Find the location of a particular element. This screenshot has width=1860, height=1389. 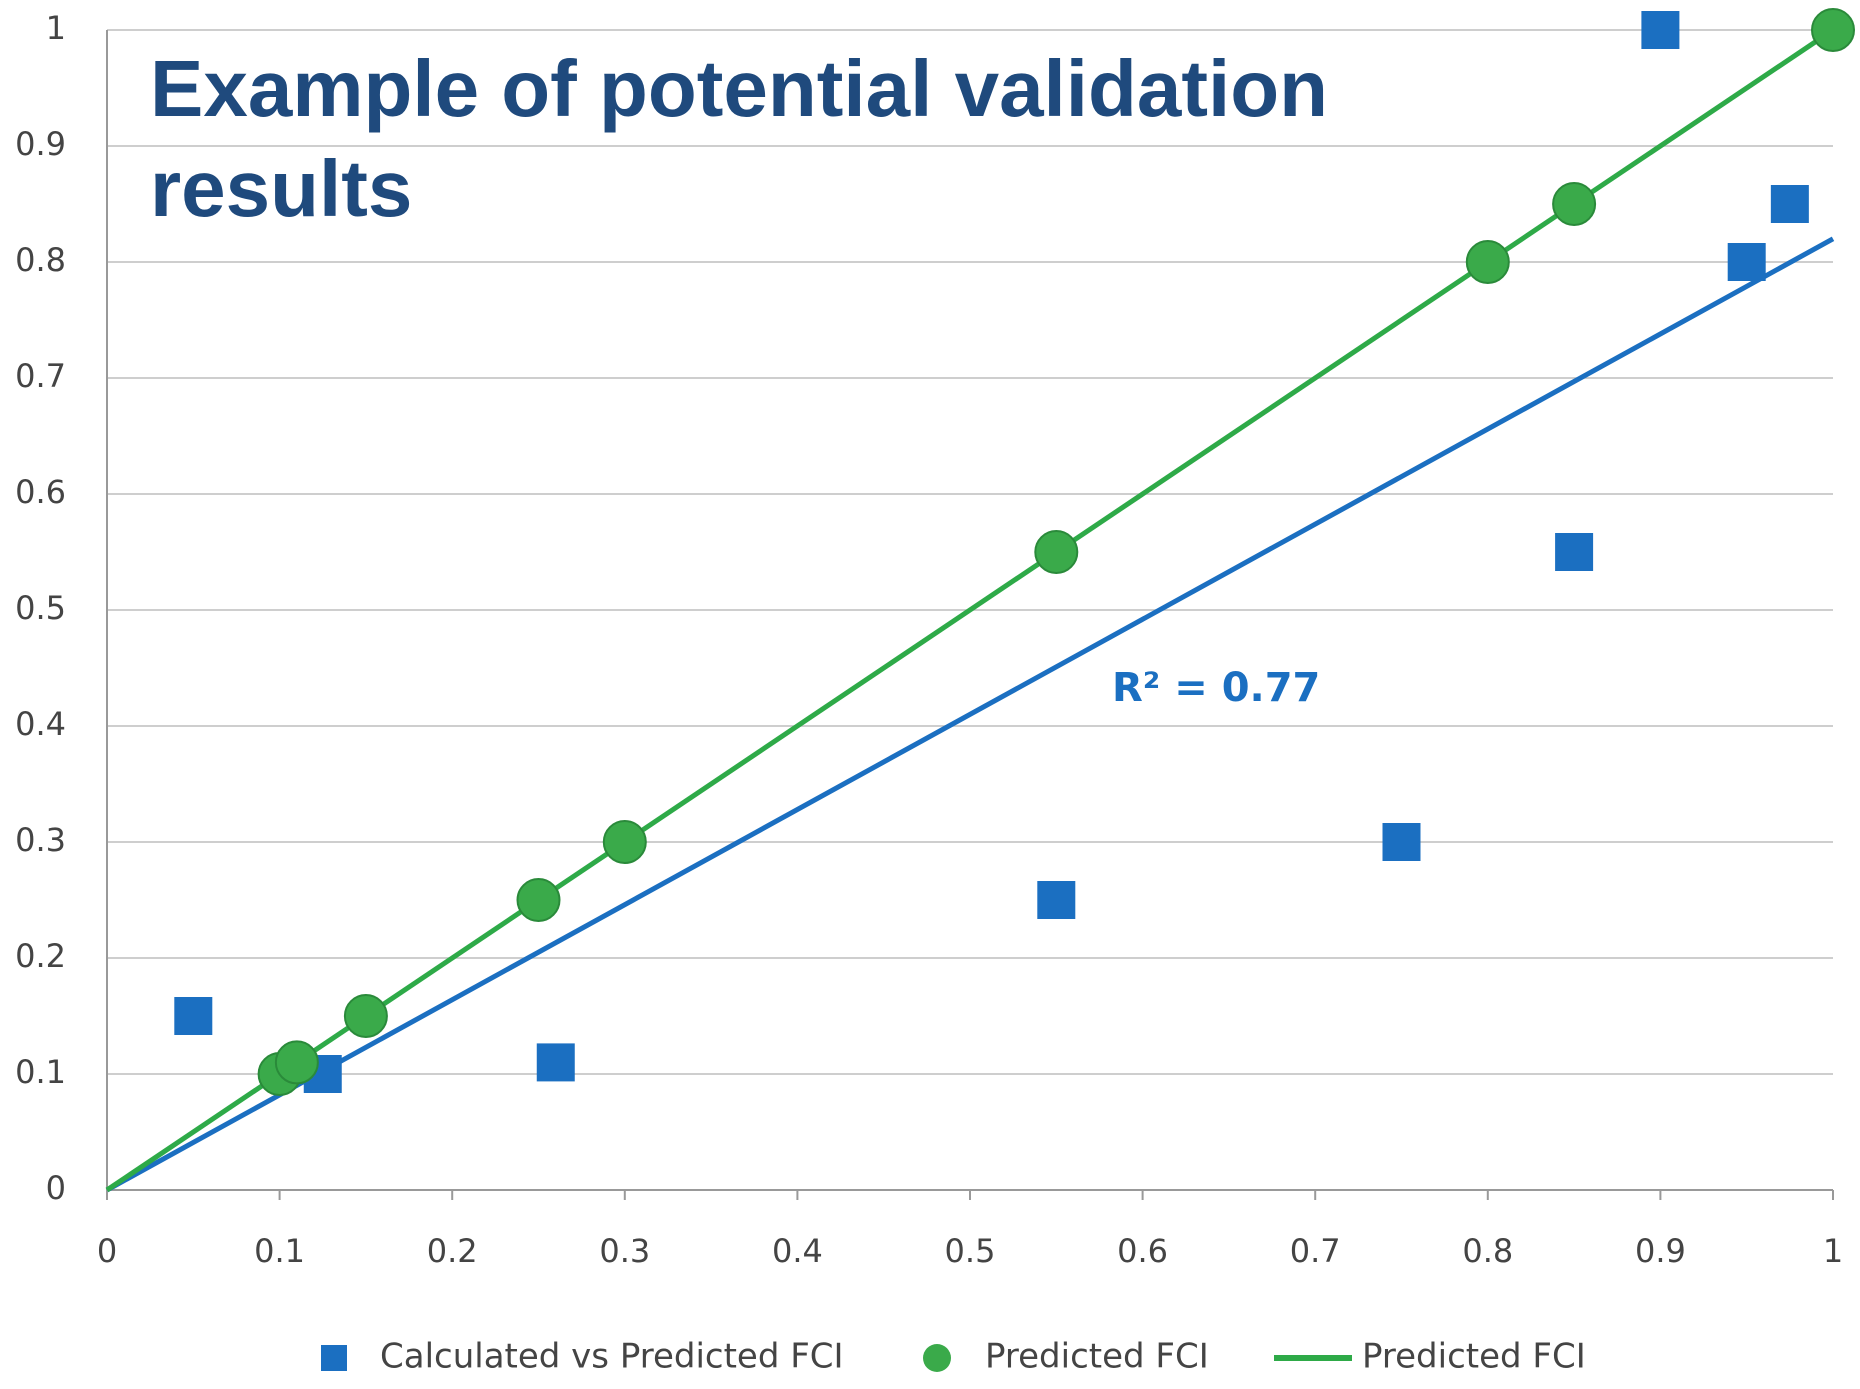

x-tick-label: 0.6 is located at coordinates (1142, 1251).